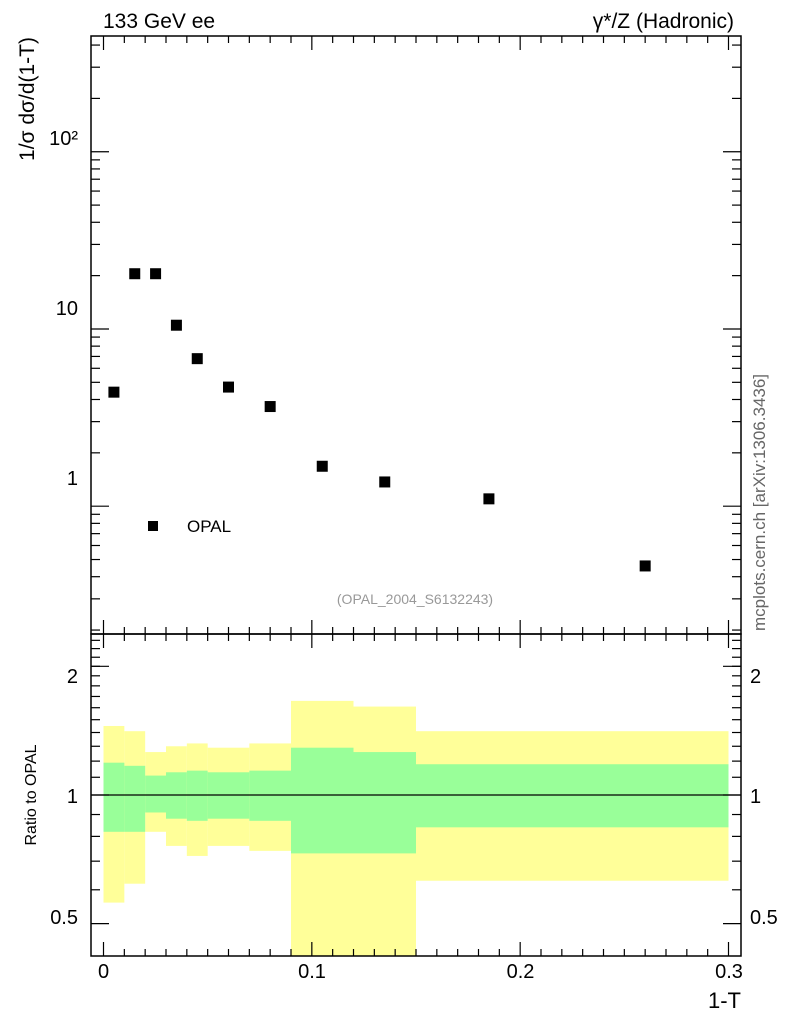  I want to click on xlabel: 1-T, so click(724, 1000).